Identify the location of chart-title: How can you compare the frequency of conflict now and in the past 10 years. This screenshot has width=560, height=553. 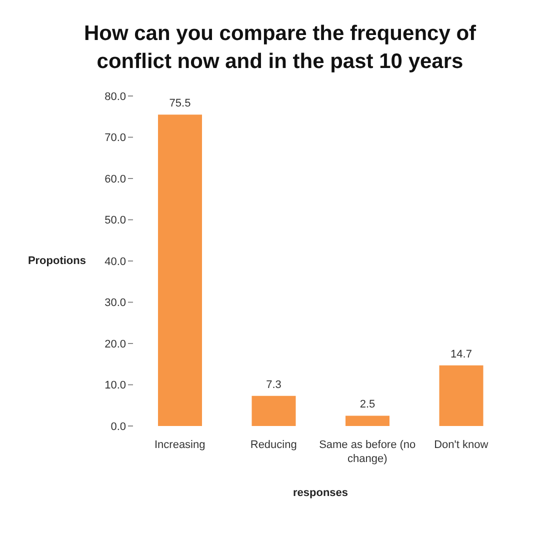
(280, 48).